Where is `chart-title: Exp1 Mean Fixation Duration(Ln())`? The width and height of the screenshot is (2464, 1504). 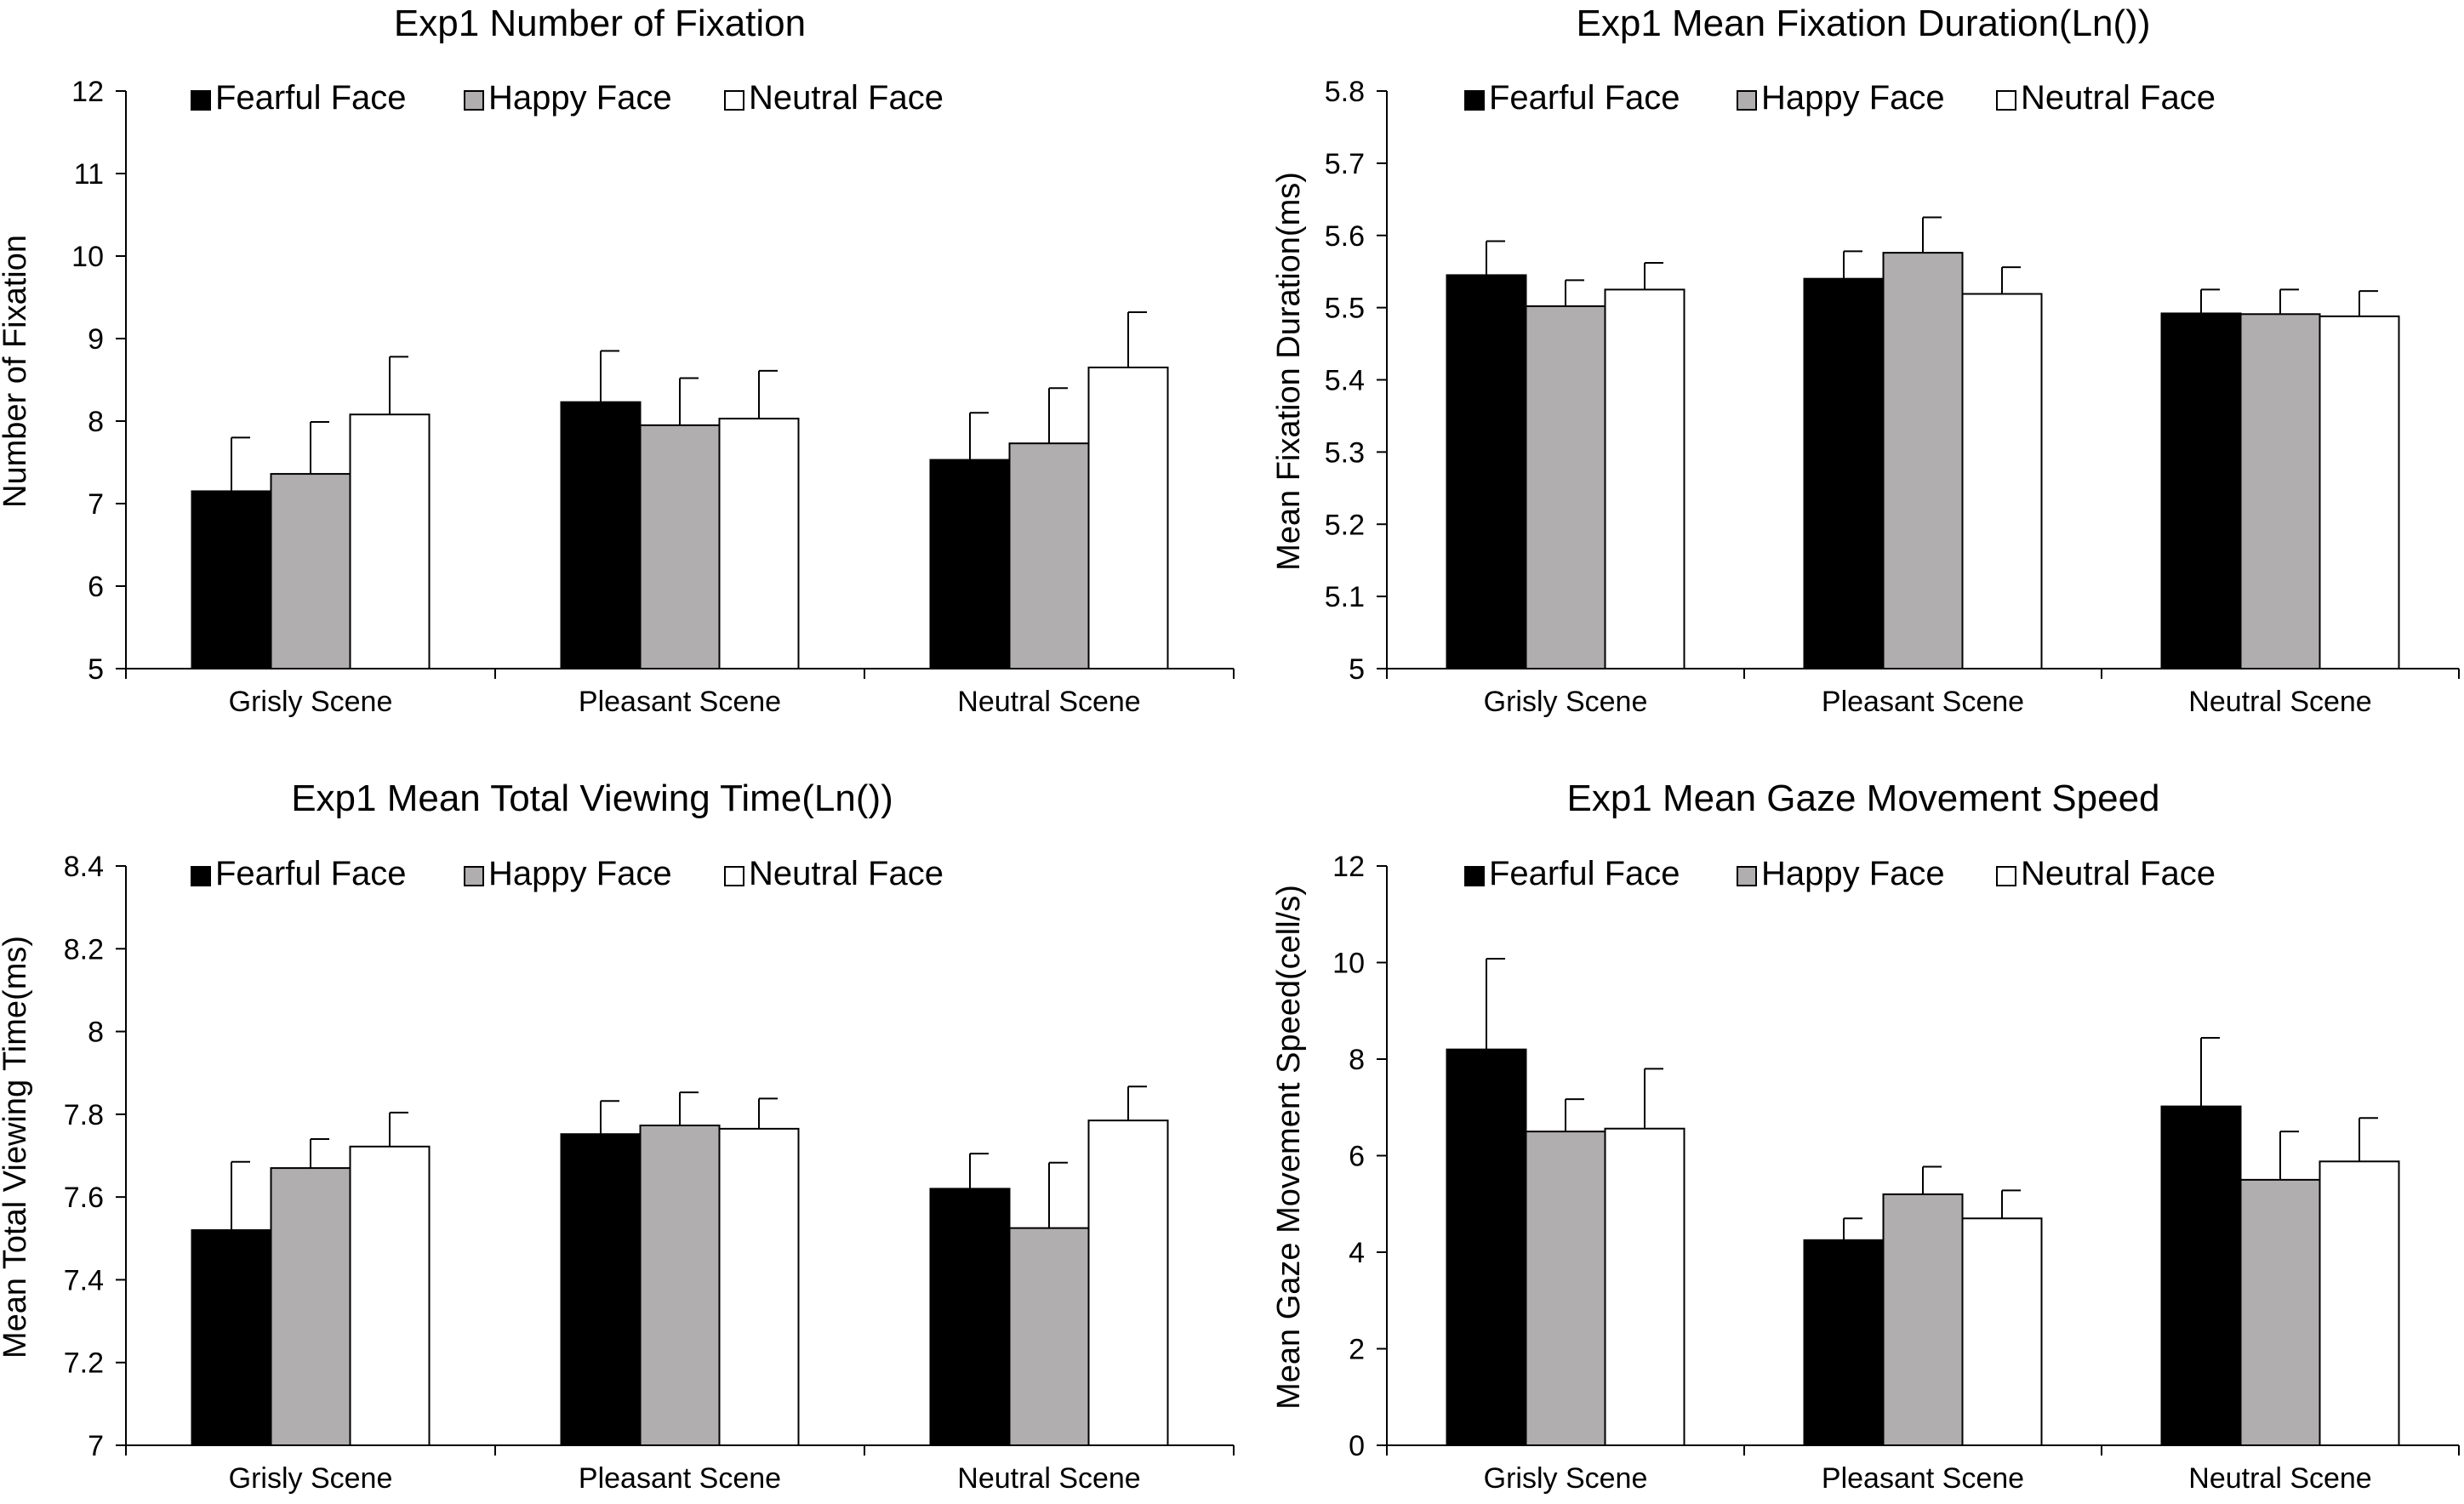 chart-title: Exp1 Mean Fixation Duration(Ln()) is located at coordinates (1864, 23).